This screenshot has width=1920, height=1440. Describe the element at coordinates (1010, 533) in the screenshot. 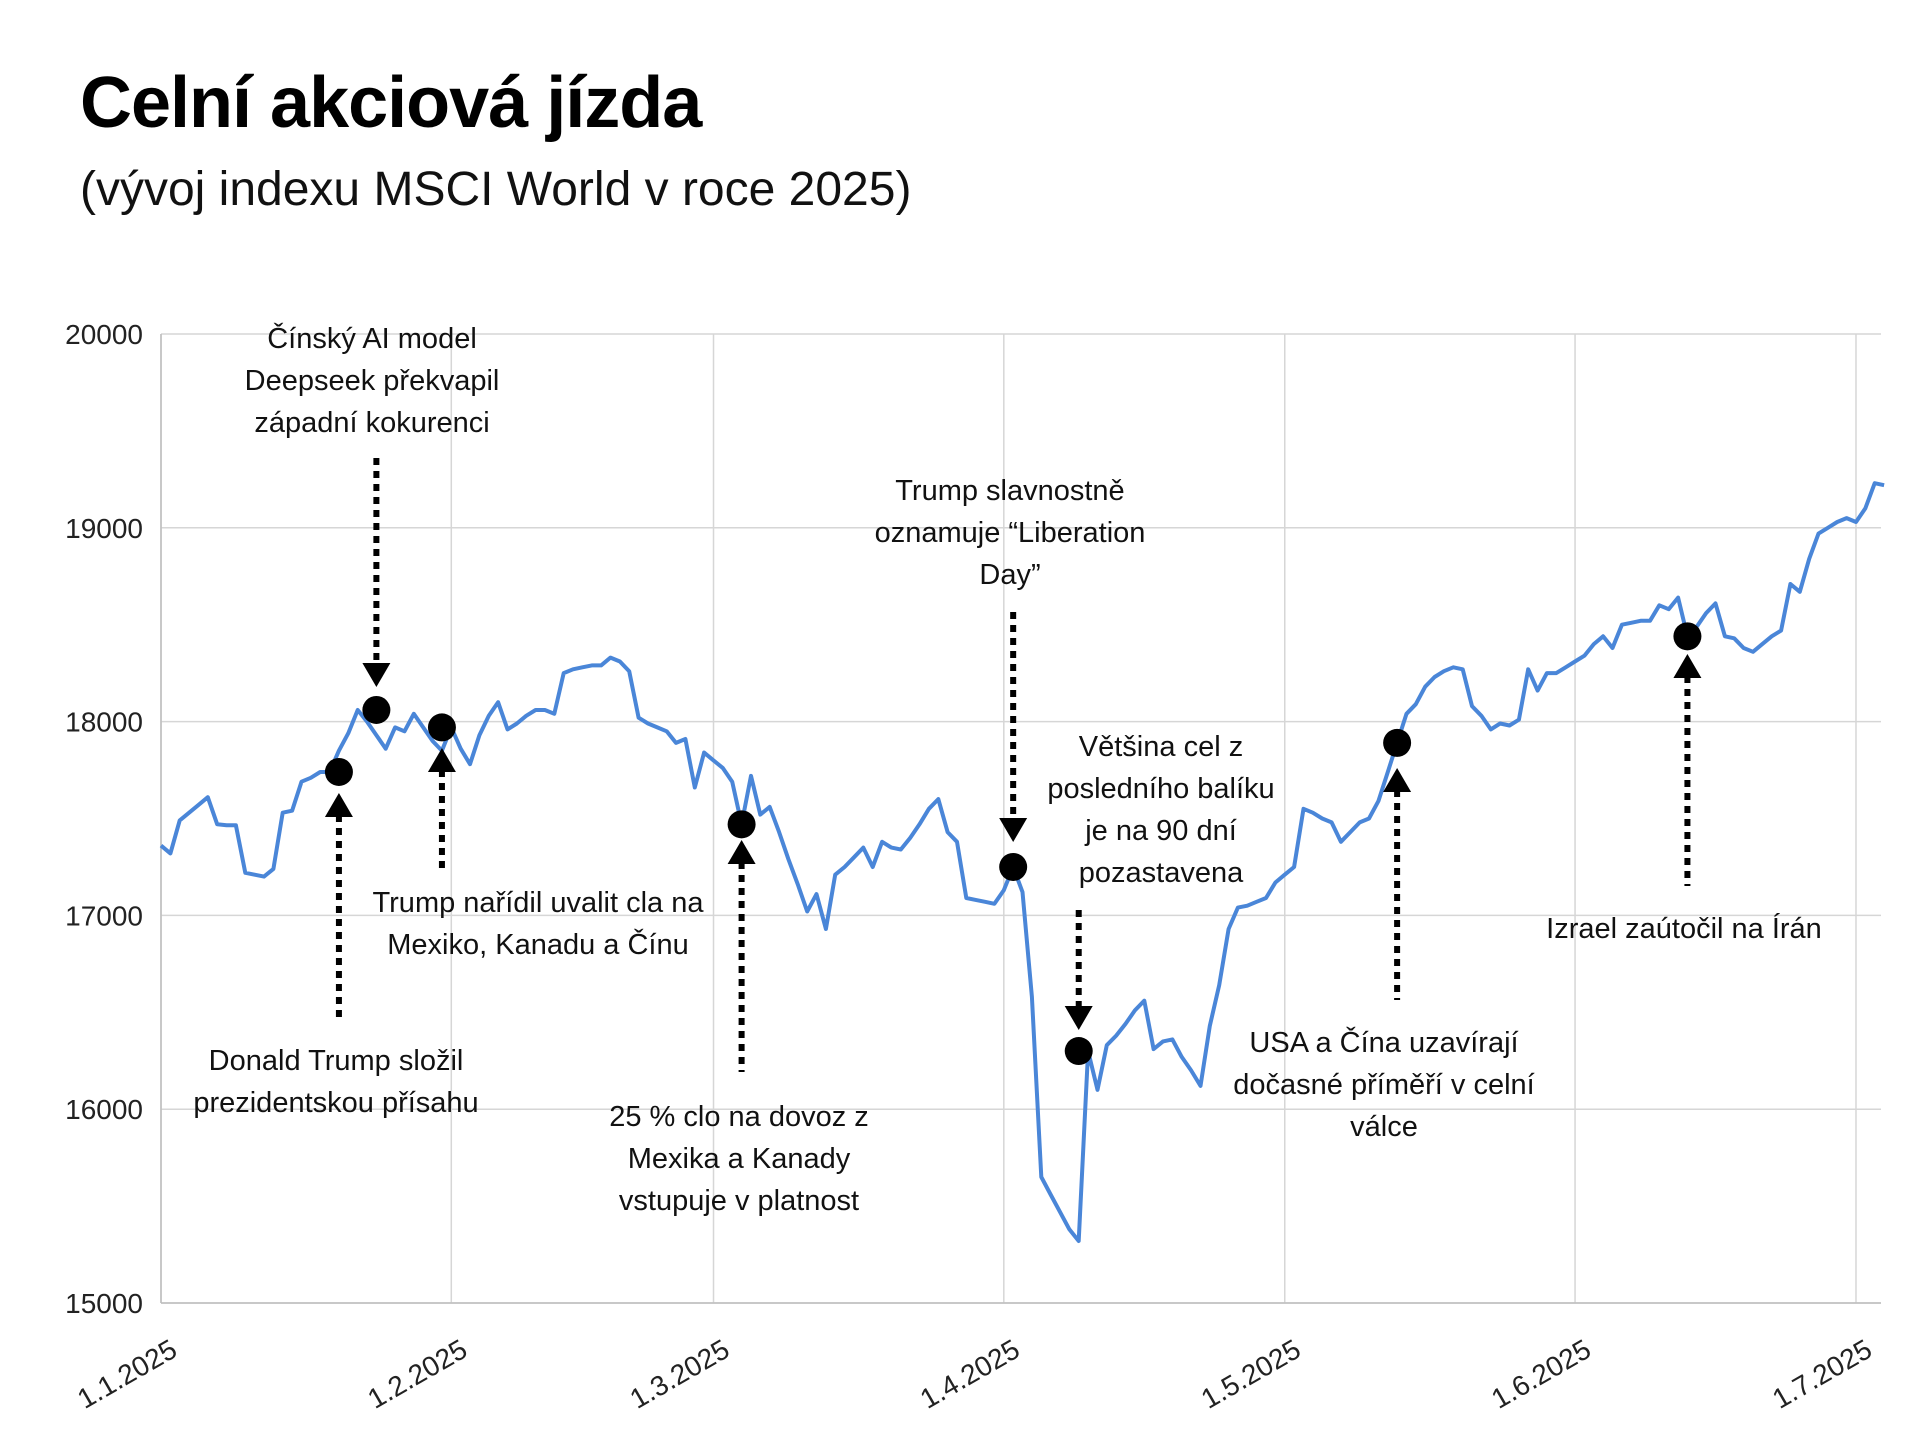

I see `annotation-text: oznamuje “Liberation` at that location.